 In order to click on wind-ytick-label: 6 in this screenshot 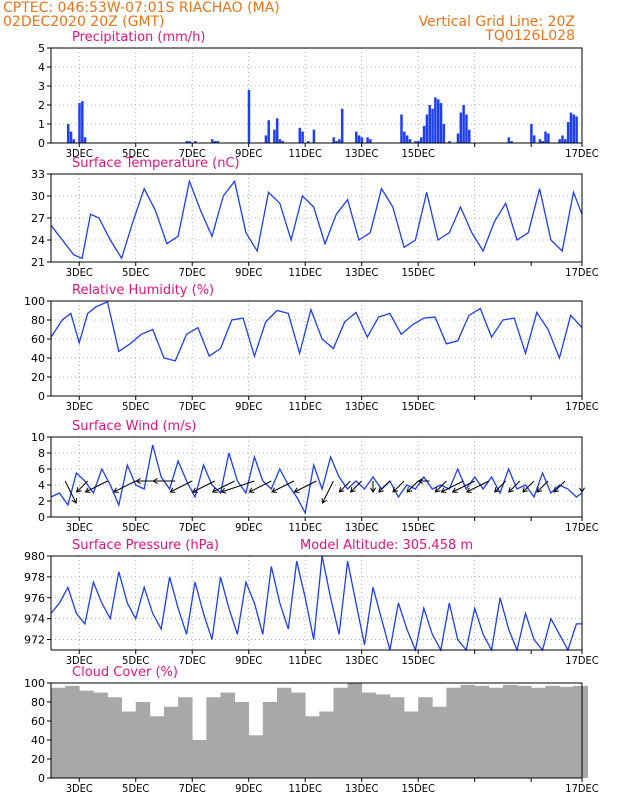, I will do `click(41, 469)`.